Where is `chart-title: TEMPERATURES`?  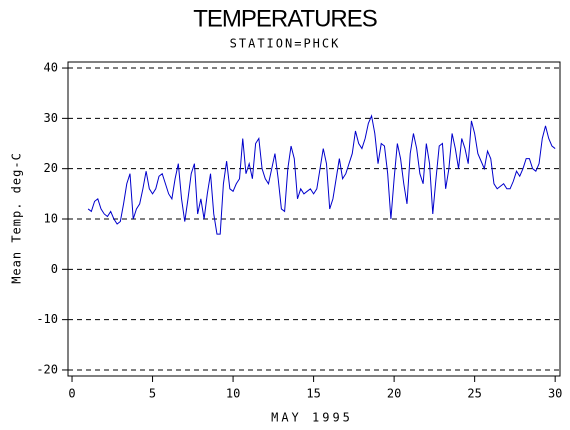
chart-title: TEMPERATURES is located at coordinates (285, 18).